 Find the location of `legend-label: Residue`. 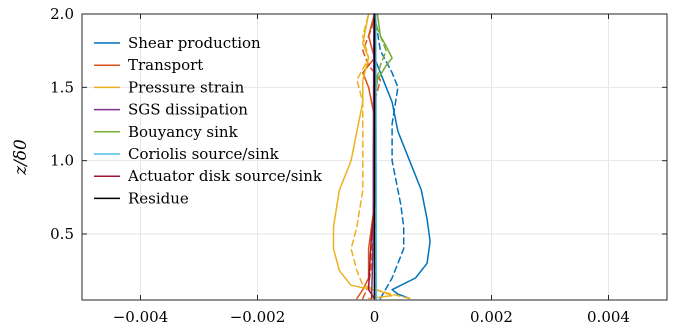

legend-label: Residue is located at coordinates (158, 198).